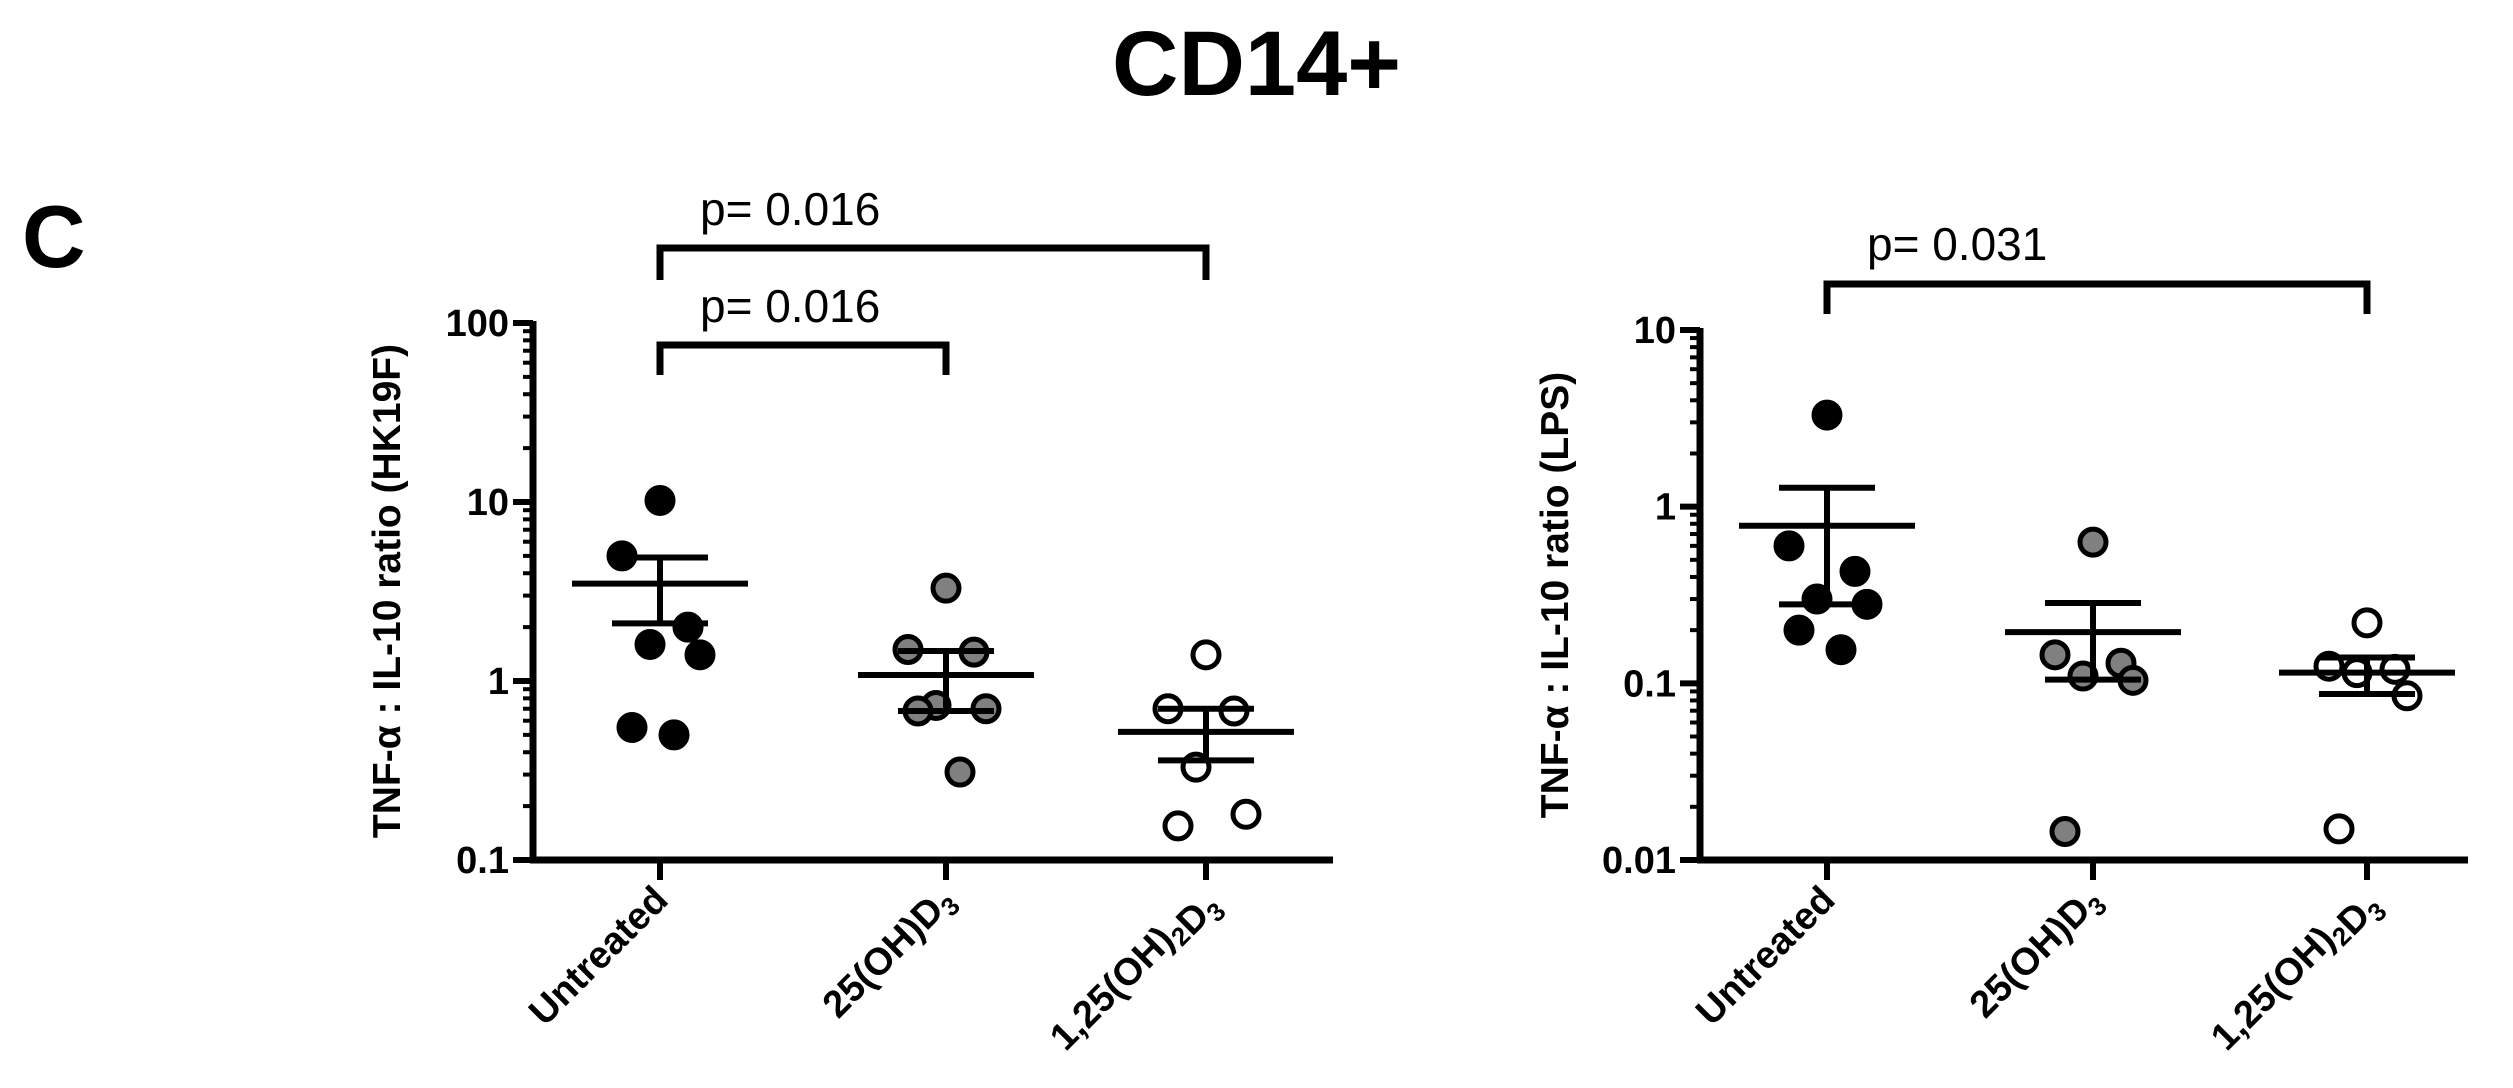 The image size is (2513, 1088). What do you see at coordinates (1555, 595) in the screenshot?
I see `y-axis-title: TNF-α : IL-10 ratio (LPS)` at bounding box center [1555, 595].